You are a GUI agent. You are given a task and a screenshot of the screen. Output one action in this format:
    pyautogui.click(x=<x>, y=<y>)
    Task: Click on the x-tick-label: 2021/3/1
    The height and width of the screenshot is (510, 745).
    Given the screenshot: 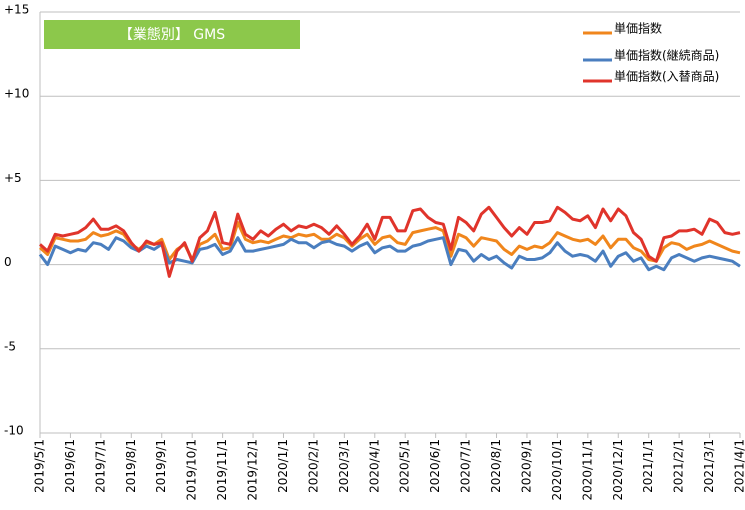 What is the action you would take?
    pyautogui.click(x=709, y=466)
    